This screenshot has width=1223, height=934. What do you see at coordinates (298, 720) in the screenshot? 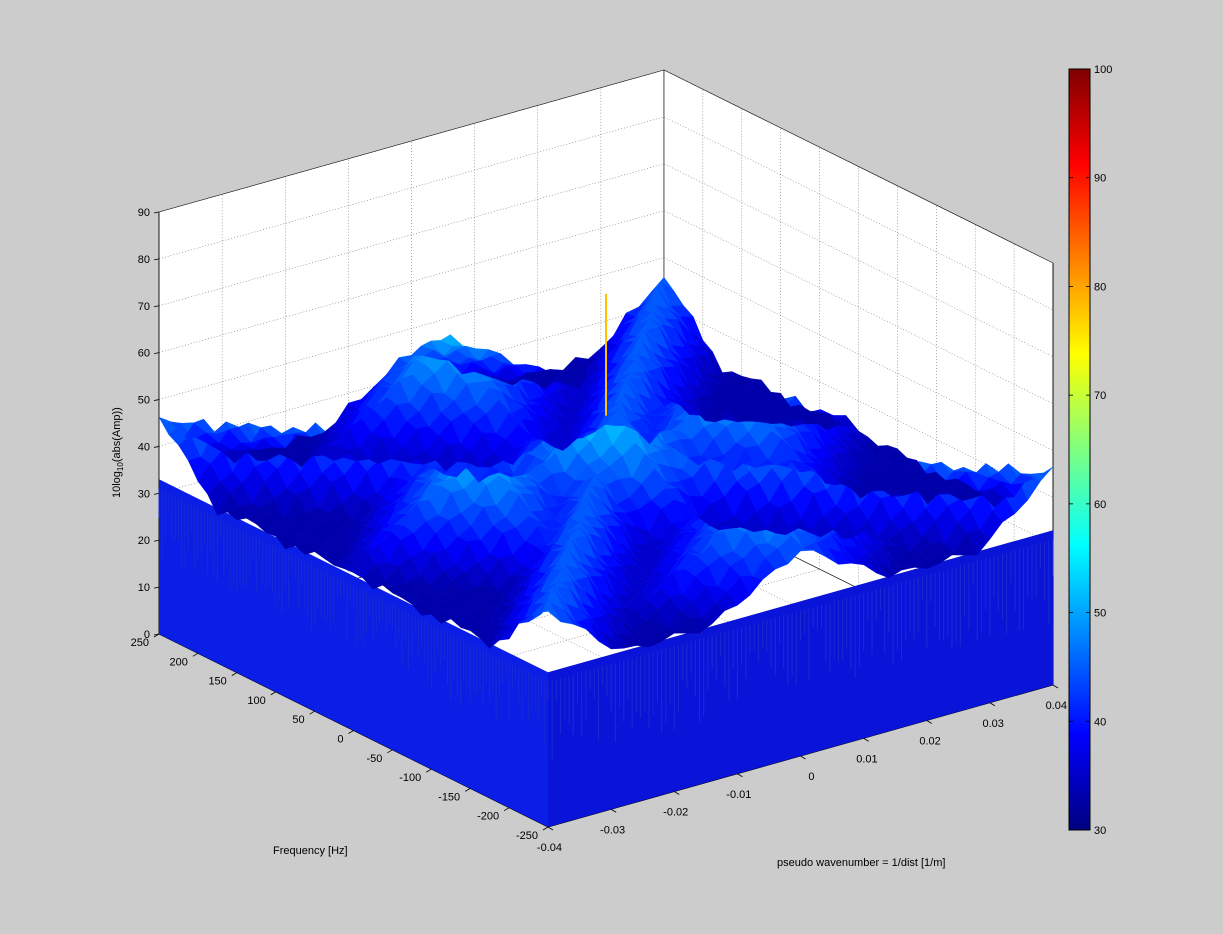
I see `y-tick-label: 50` at bounding box center [298, 720].